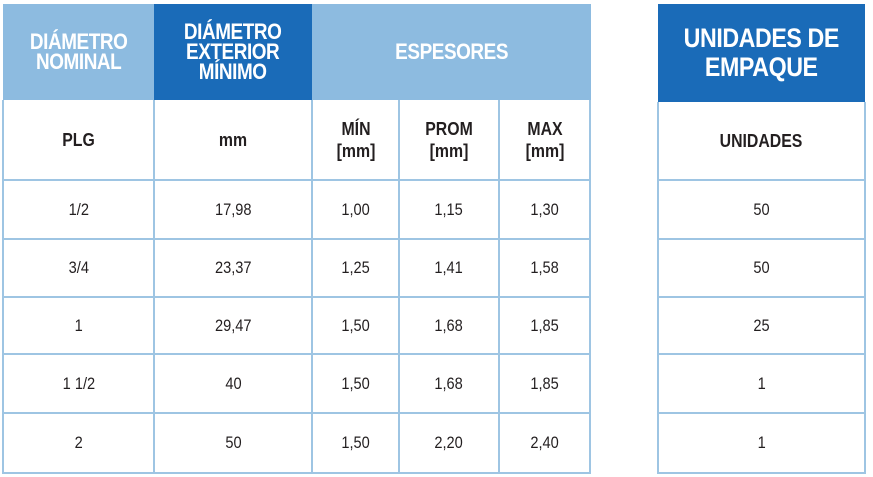 This screenshot has width=873, height=477. I want to click on table-row-4-max: 2,40, so click(545, 443).